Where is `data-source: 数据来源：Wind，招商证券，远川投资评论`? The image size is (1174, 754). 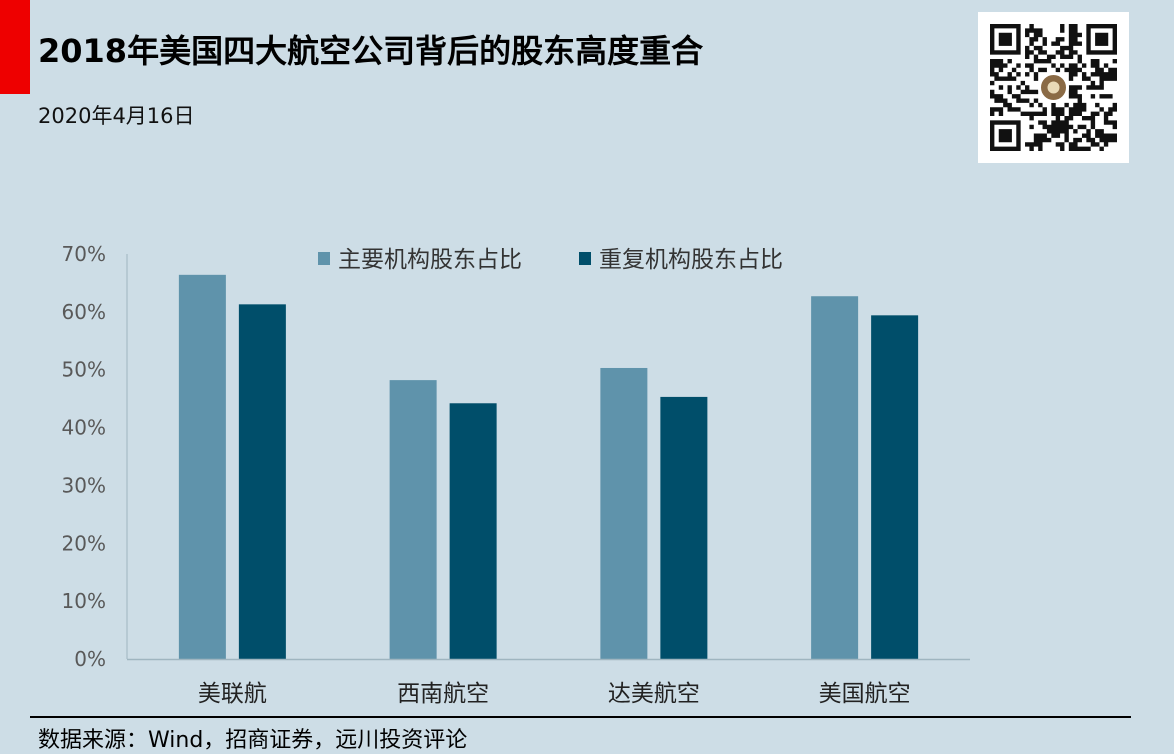 data-source: 数据来源：Wind，招商证券，远川投资评论 is located at coordinates (253, 740).